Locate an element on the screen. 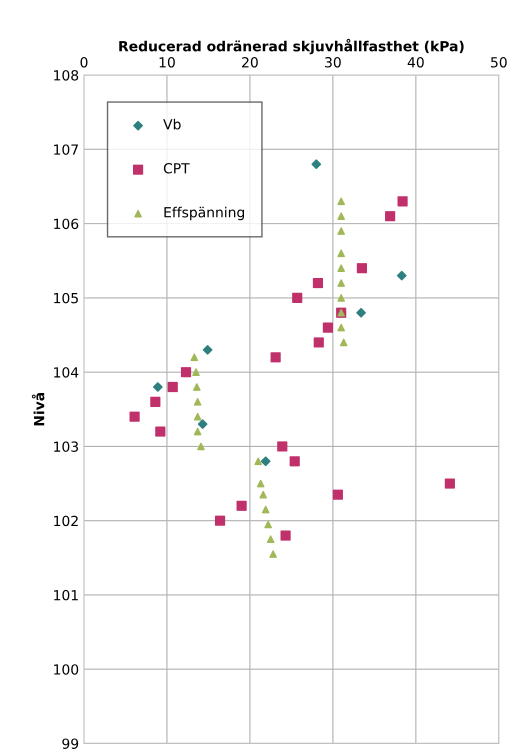 The width and height of the screenshot is (509, 751). legend-label: CPT is located at coordinates (177, 168).